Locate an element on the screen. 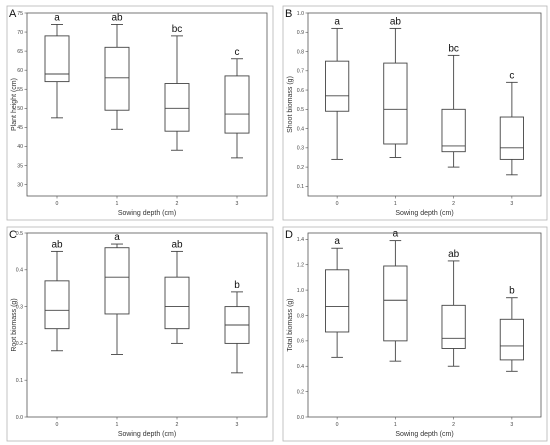  y-tick-label: 30 is located at coordinates (20, 185).